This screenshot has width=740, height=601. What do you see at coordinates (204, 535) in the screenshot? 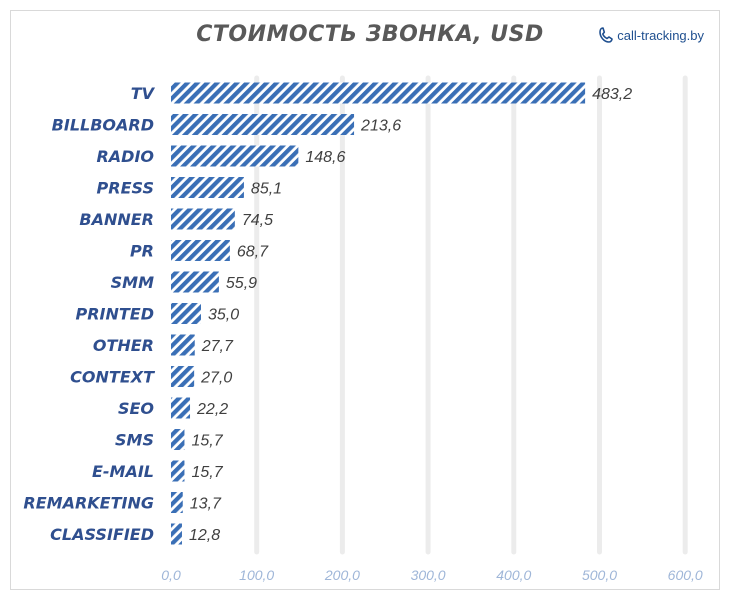
I see `data-label: 12,8` at bounding box center [204, 535].